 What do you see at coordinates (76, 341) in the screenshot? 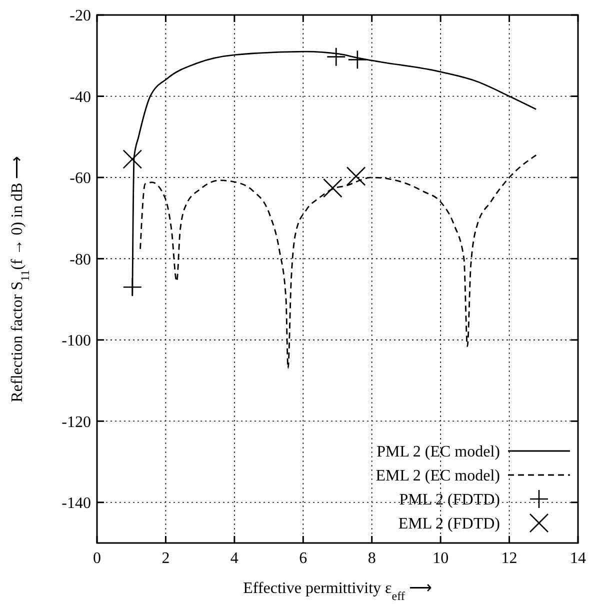
I see `y-tick-label: -100` at bounding box center [76, 341].